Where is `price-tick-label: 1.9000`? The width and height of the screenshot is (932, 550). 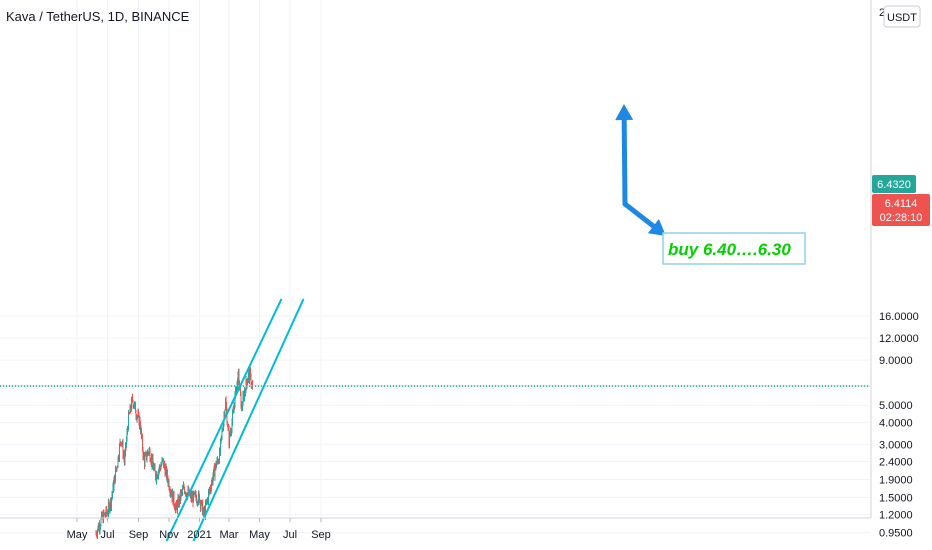 price-tick-label: 1.9000 is located at coordinates (896, 480).